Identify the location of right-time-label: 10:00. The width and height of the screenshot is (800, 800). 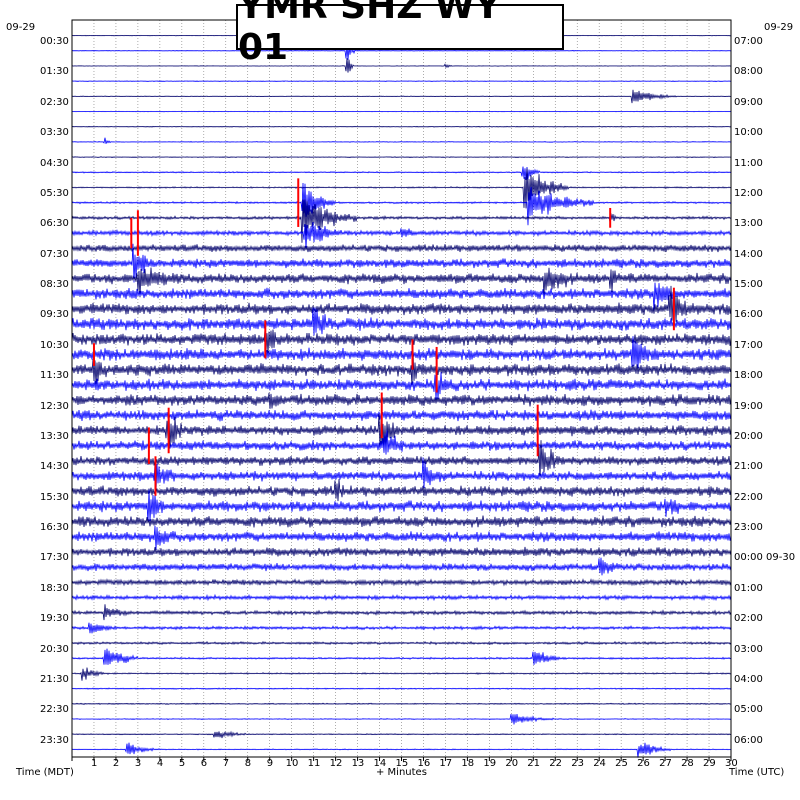
(748, 133).